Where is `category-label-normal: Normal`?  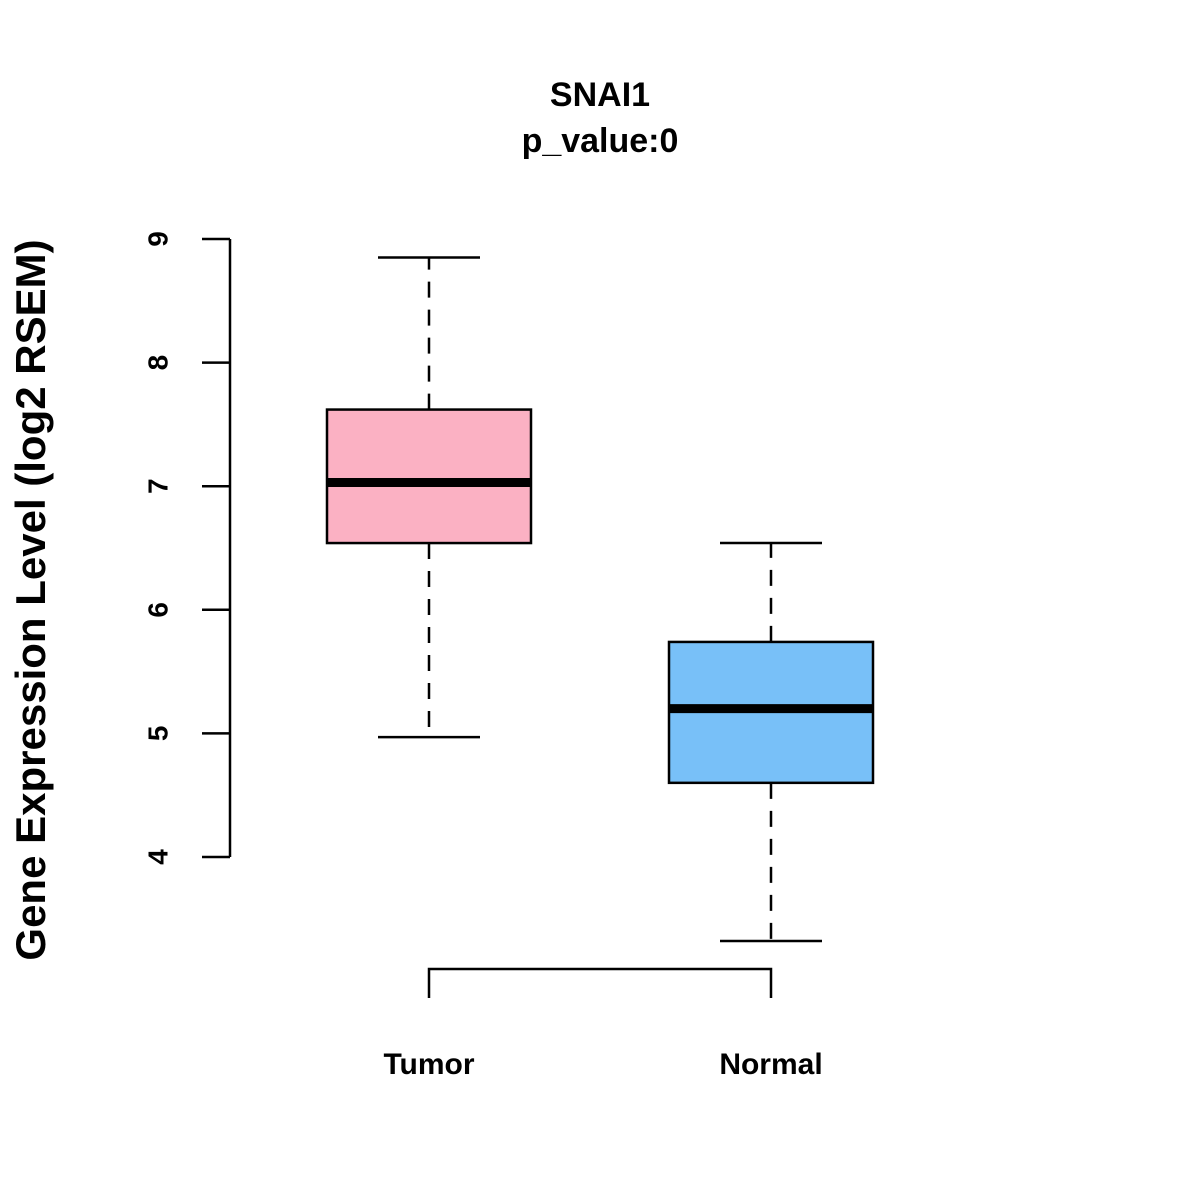
category-label-normal: Normal is located at coordinates (770, 1064).